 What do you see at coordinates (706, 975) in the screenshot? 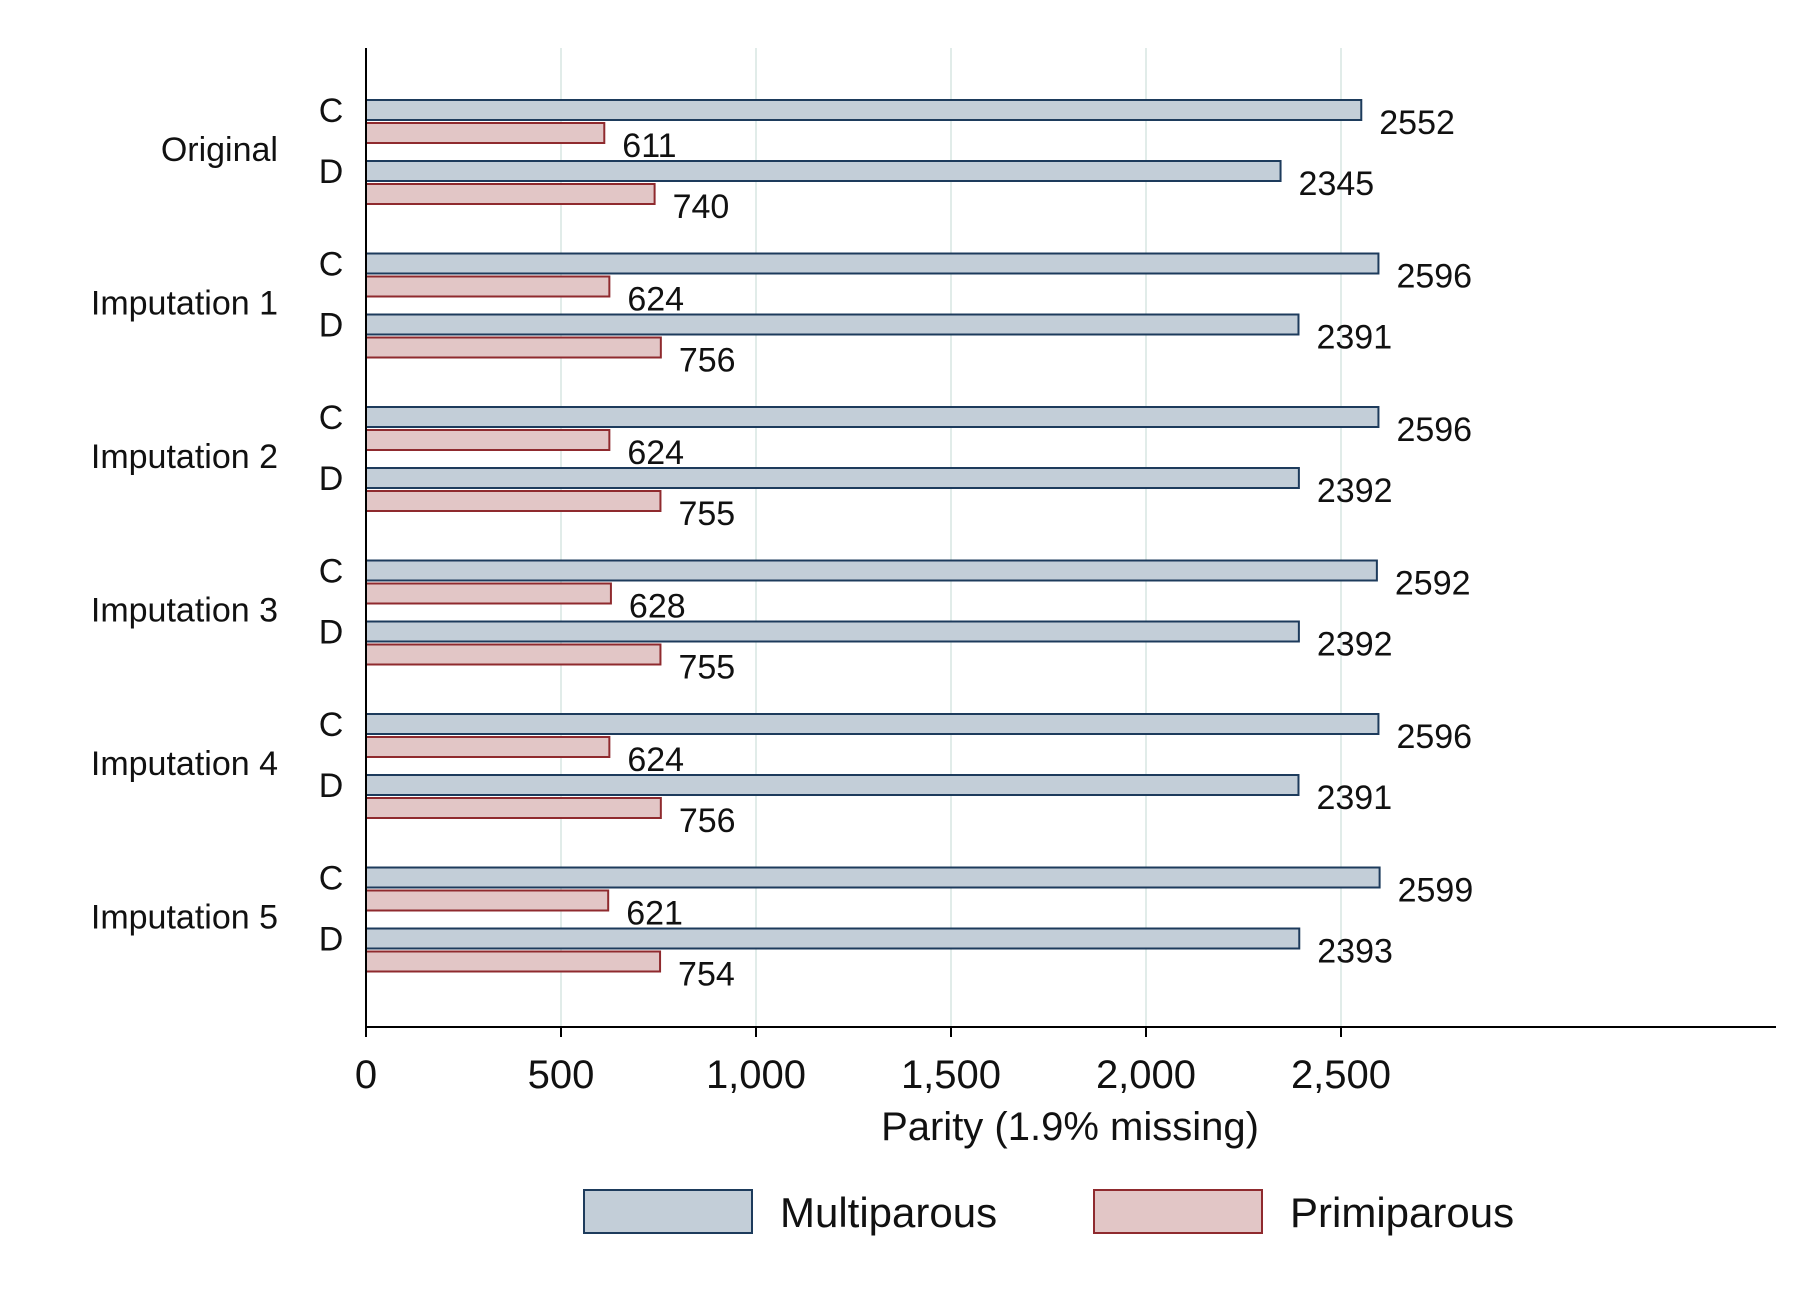
I see `data-label: 754` at bounding box center [706, 975].